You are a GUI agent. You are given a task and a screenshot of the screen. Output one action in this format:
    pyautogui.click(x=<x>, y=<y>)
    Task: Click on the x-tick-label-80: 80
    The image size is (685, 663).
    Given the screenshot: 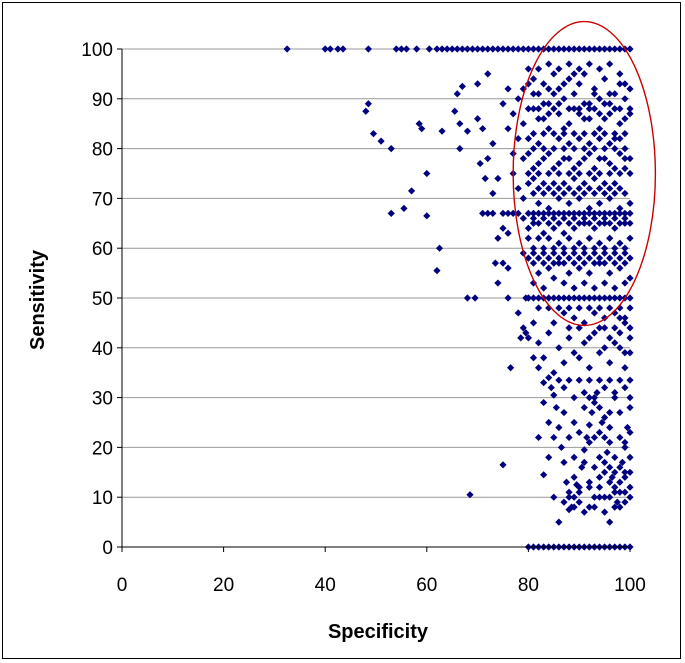 What is the action you would take?
    pyautogui.click(x=528, y=585)
    